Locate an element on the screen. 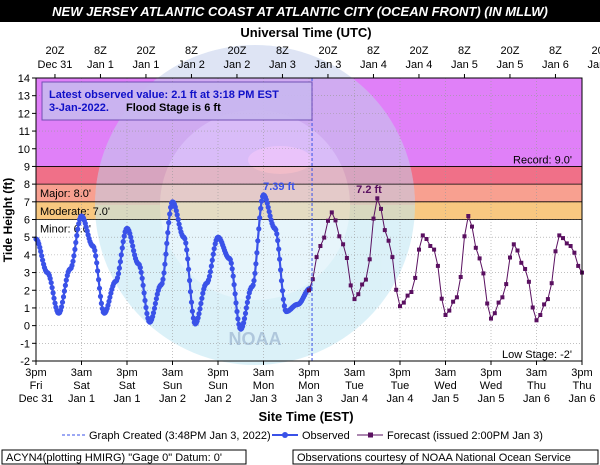 The image size is (600, 465). top-tick-date: Jan 5 is located at coordinates (464, 65).